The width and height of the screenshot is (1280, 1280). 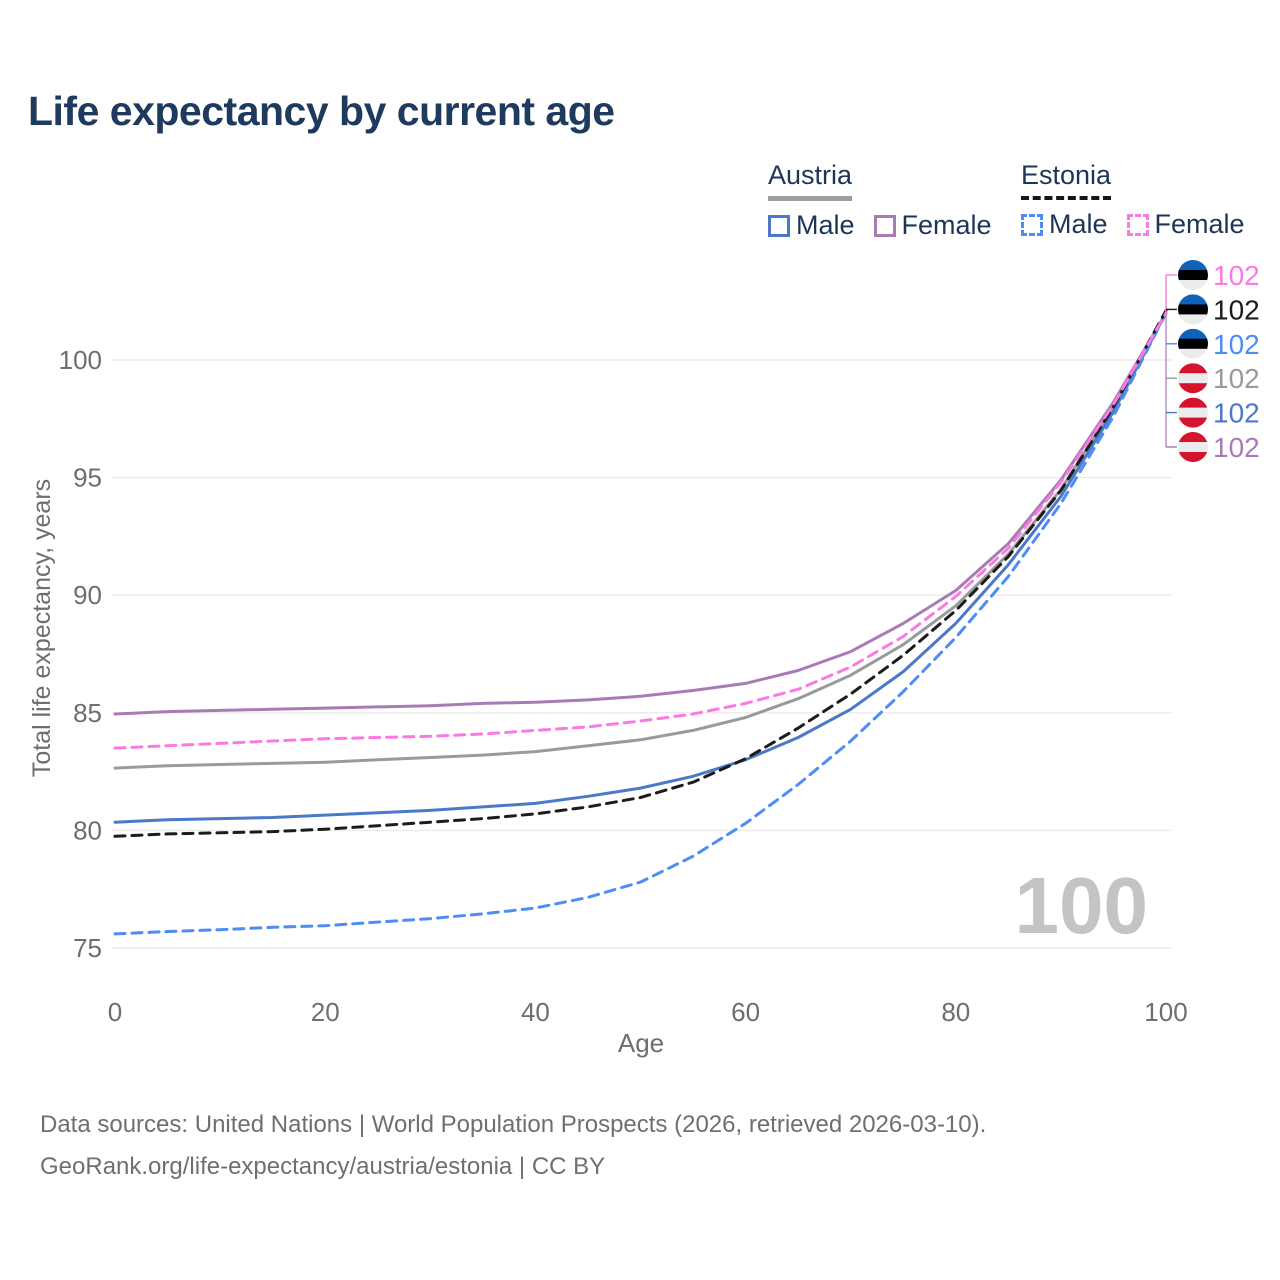 I want to click on legend-estonia-male-label: Male, so click(x=1078, y=224).